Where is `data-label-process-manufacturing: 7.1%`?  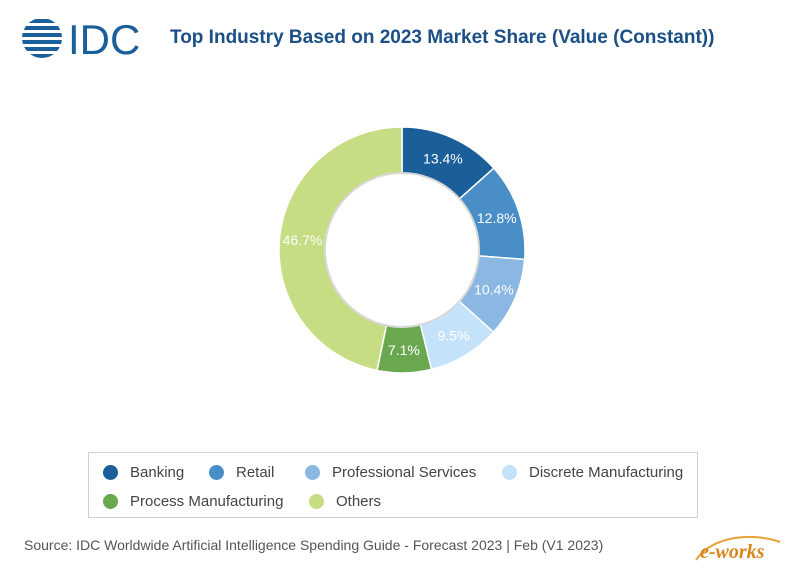 data-label-process-manufacturing: 7.1% is located at coordinates (404, 350).